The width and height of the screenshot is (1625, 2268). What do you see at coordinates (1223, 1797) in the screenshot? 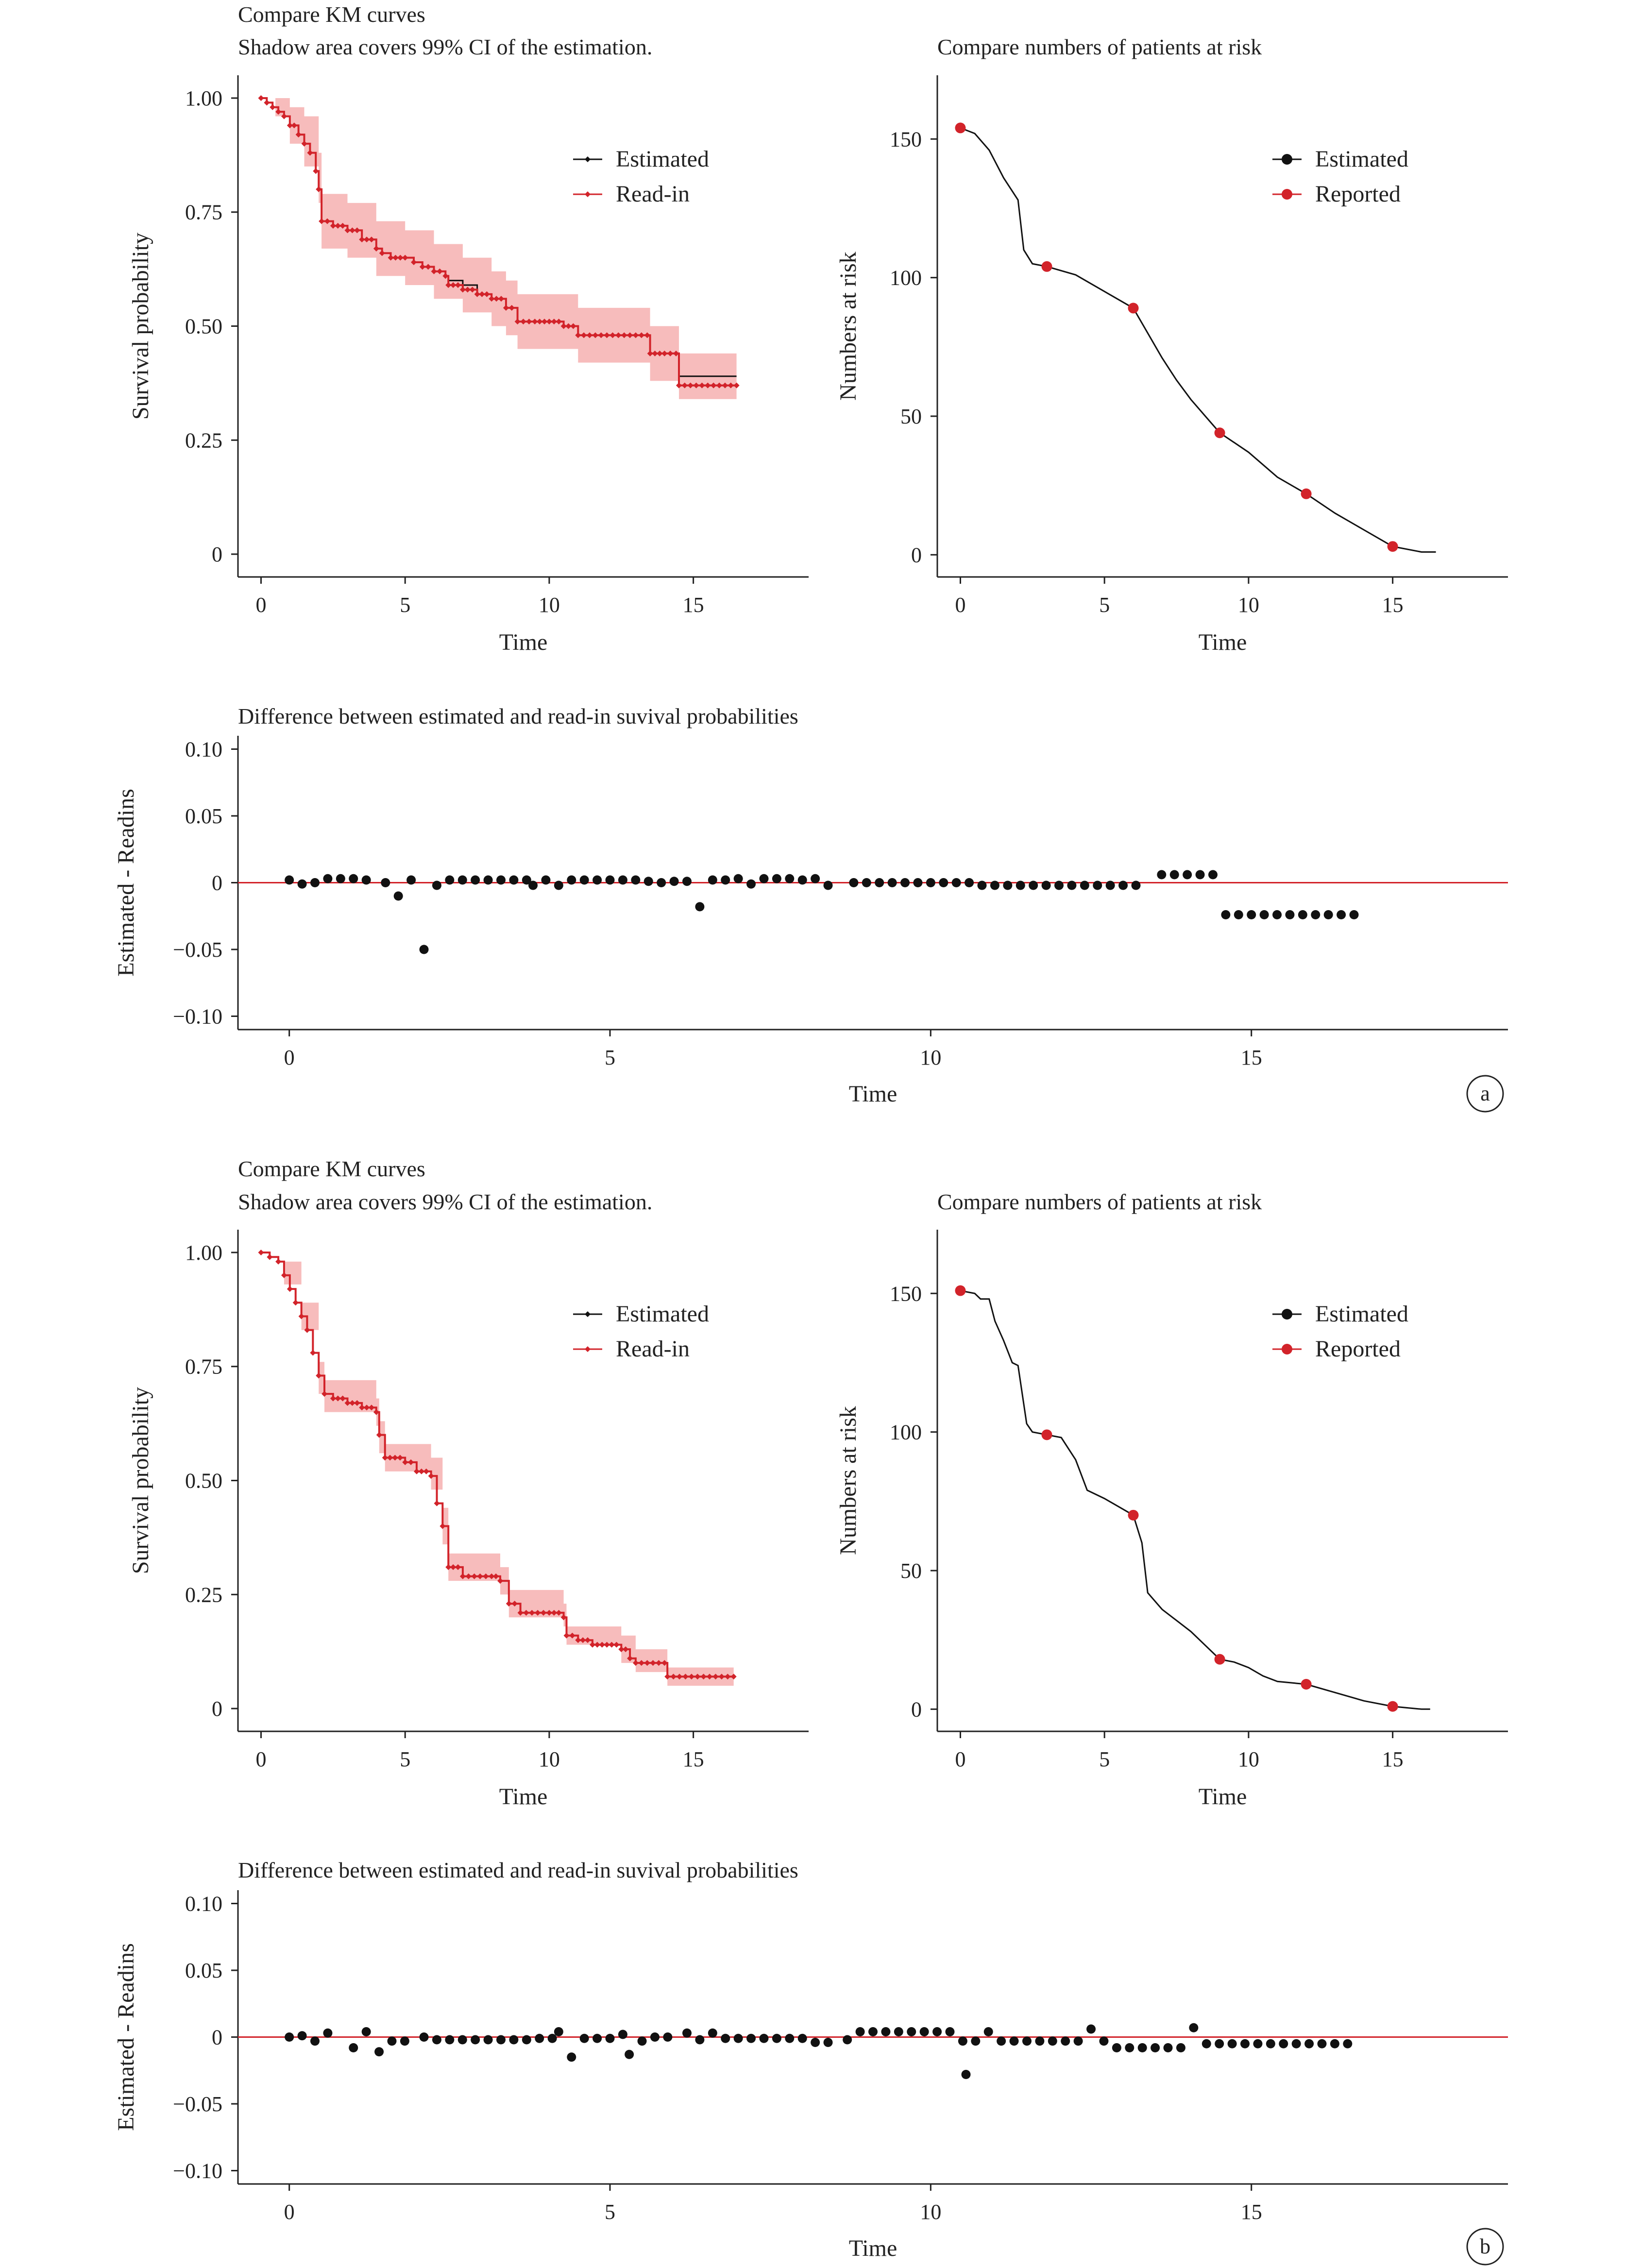
I see `x-axis-label: Time` at bounding box center [1223, 1797].